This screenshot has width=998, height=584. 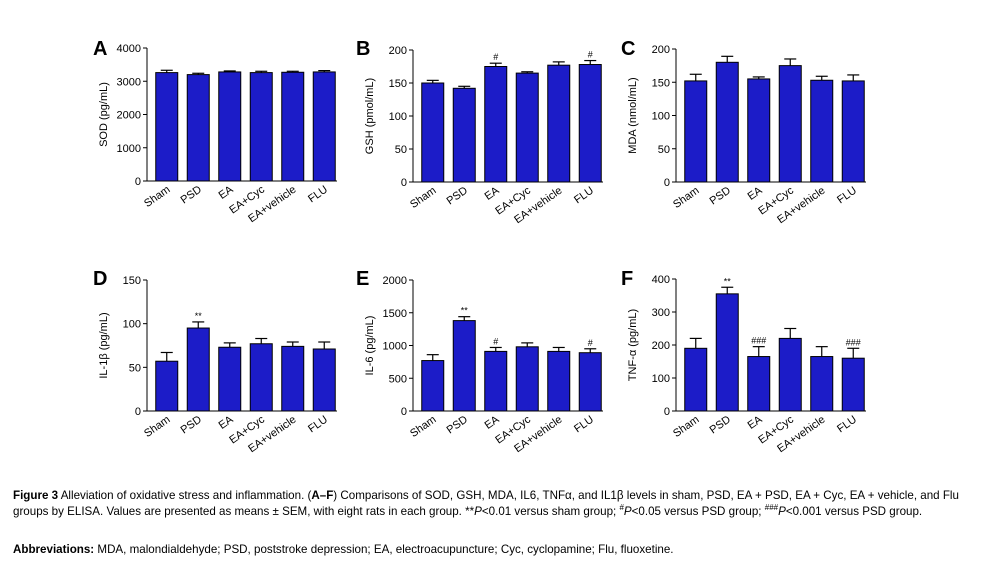 What do you see at coordinates (854, 511) in the screenshot?
I see `caption-text-4: <0.001 versus PSD group.` at bounding box center [854, 511].